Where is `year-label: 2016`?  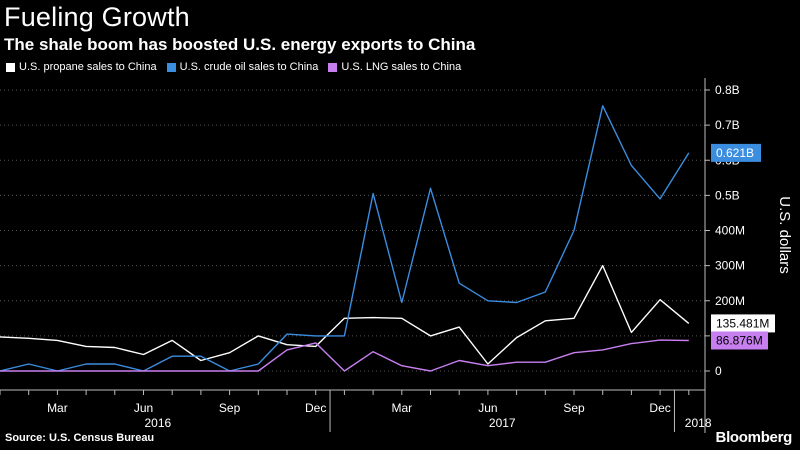
year-label: 2016 is located at coordinates (157, 423).